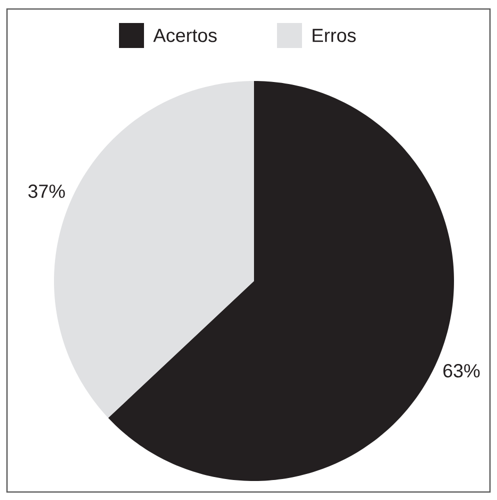 This screenshot has height=500, width=497. What do you see at coordinates (185, 35) in the screenshot?
I see `legend-label: Acertos` at bounding box center [185, 35].